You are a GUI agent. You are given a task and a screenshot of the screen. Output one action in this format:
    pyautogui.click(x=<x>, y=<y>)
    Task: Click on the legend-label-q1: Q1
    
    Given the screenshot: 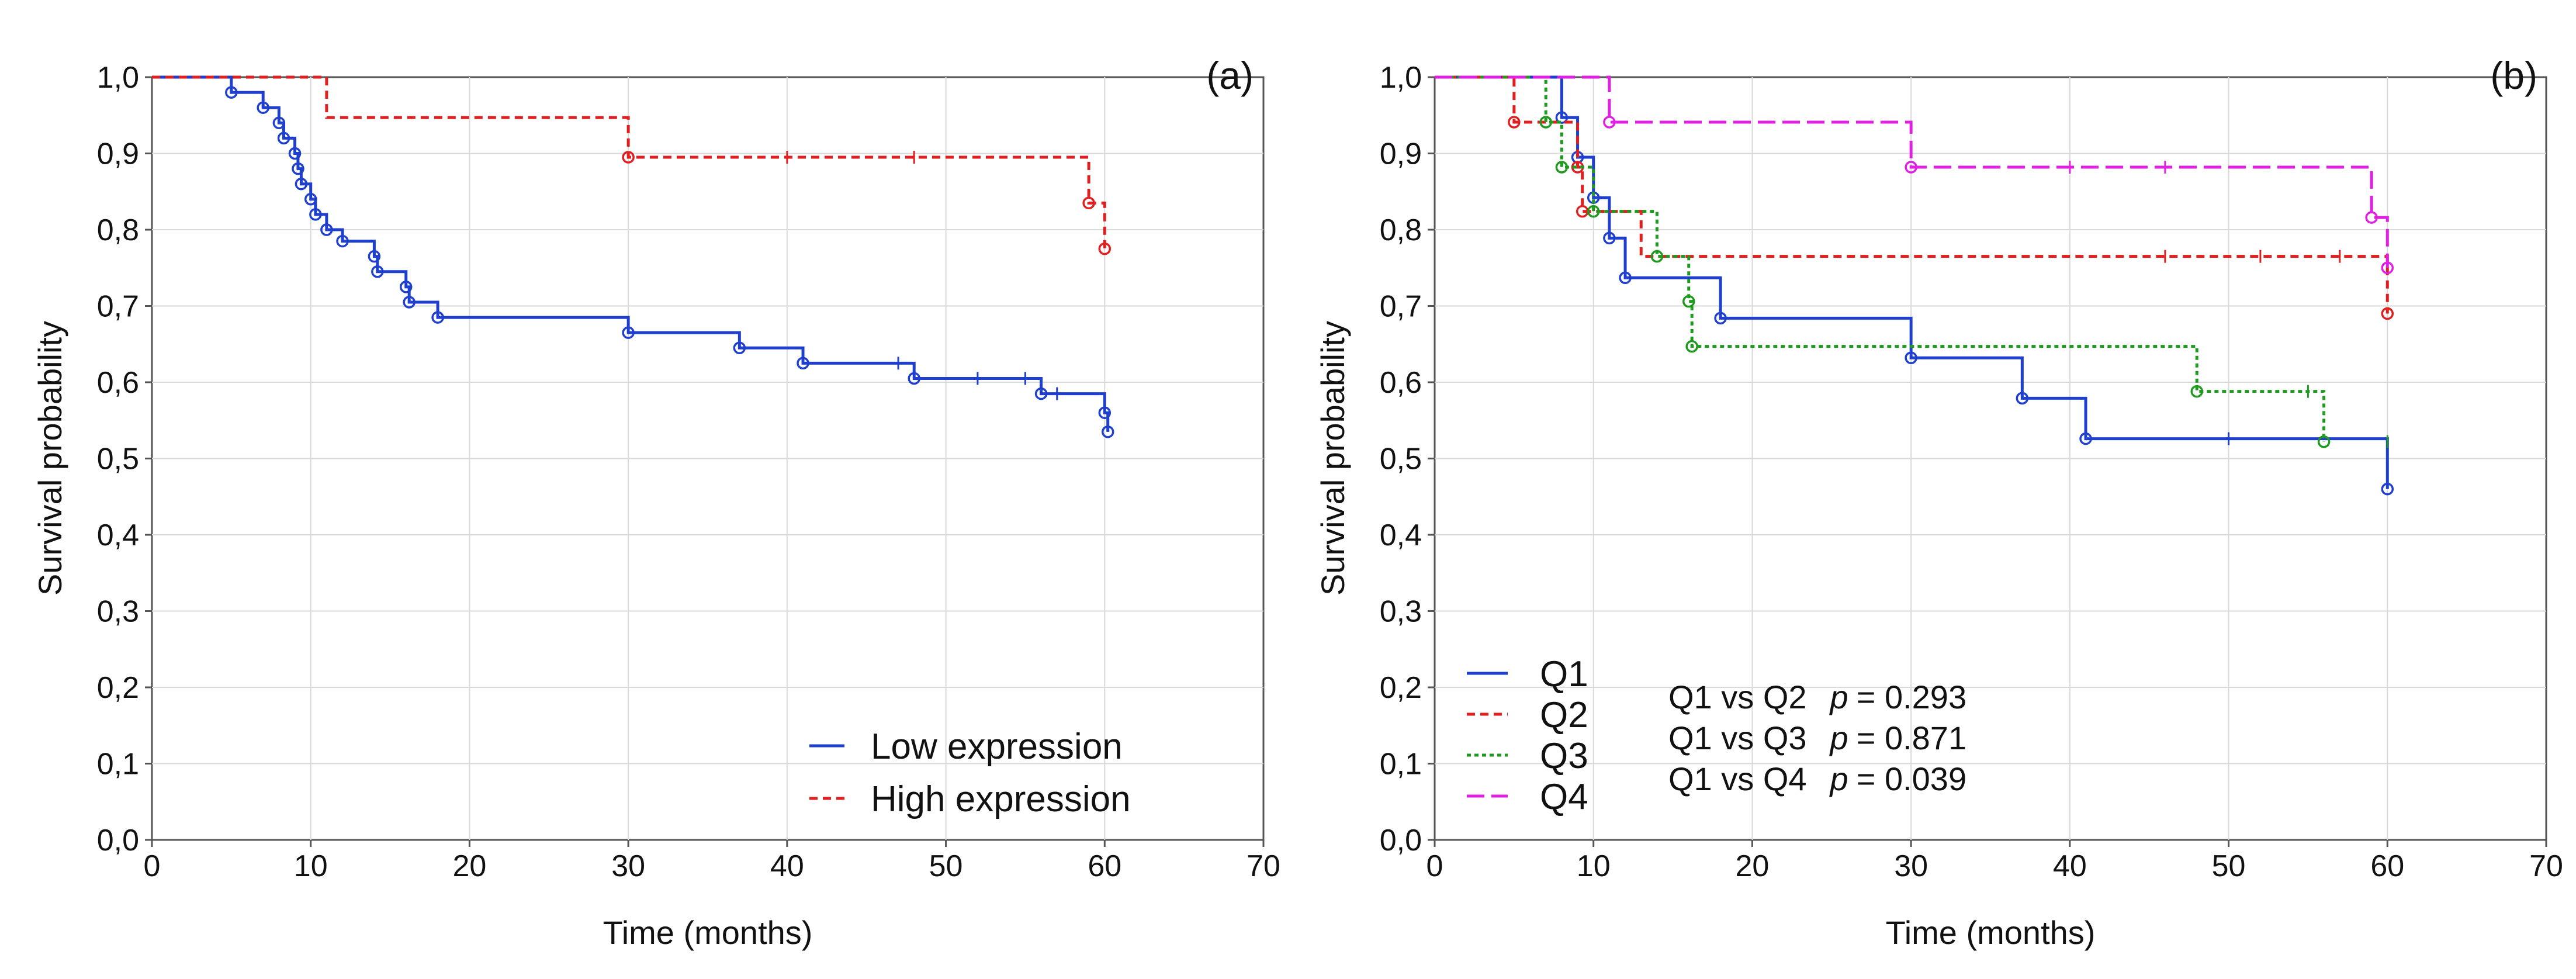 What is the action you would take?
    pyautogui.click(x=1564, y=674)
    